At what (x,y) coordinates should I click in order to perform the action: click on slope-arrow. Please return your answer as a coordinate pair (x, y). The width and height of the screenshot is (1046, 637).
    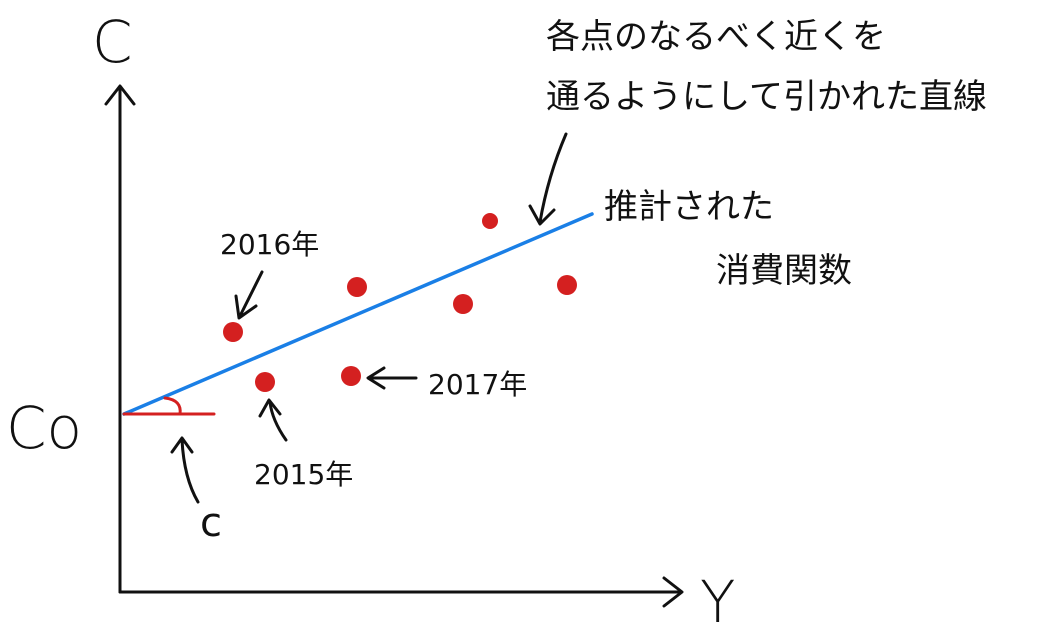
    Looking at the image, I should click on (185, 470).